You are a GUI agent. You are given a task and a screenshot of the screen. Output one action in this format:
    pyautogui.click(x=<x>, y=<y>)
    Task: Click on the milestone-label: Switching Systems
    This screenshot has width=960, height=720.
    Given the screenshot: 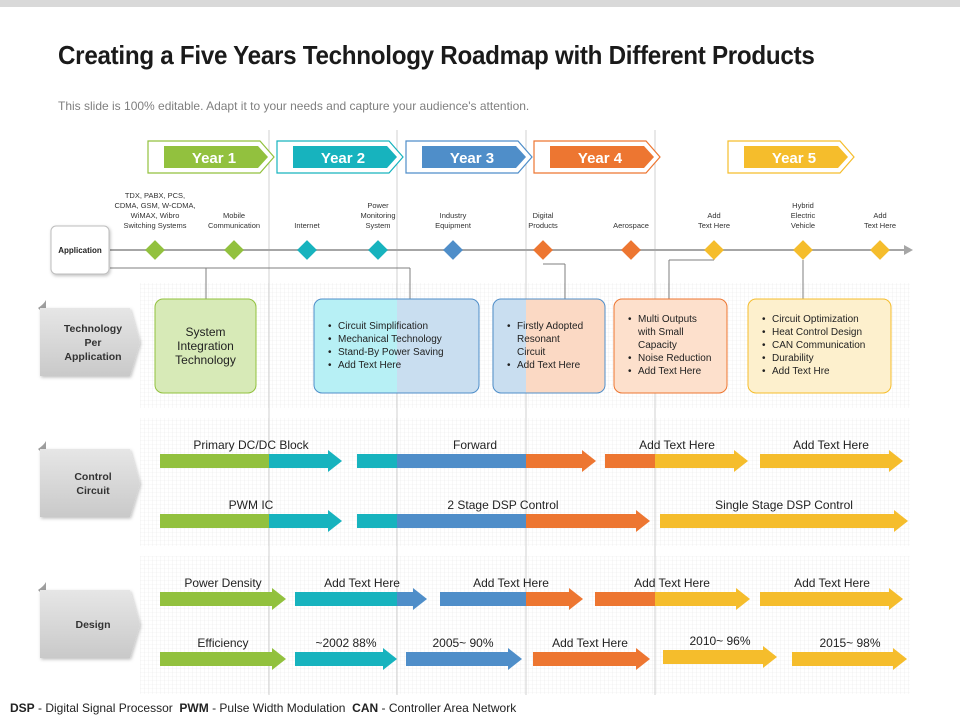 What is the action you would take?
    pyautogui.click(x=155, y=225)
    